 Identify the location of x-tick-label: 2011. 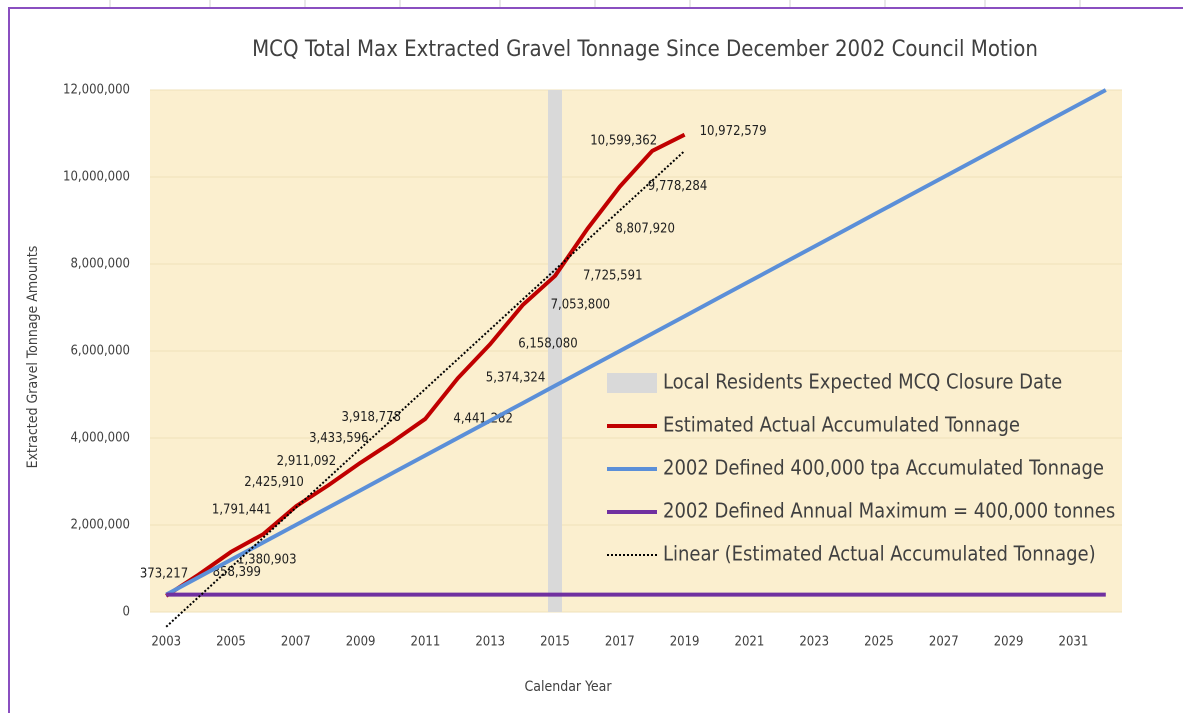
(426, 642).